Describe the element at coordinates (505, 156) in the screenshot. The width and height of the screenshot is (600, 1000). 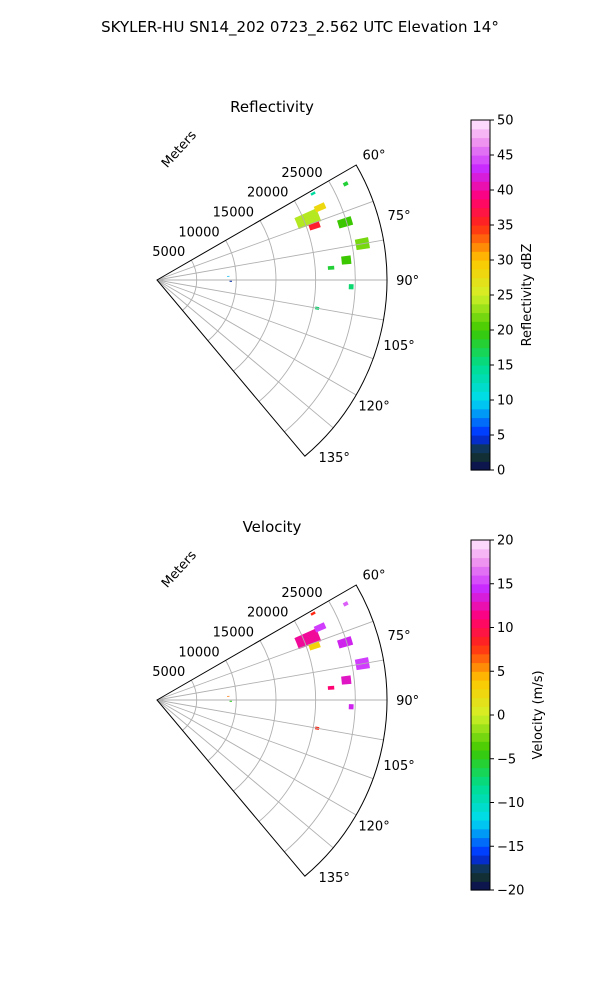
I see `reflectivity-colorbar-tick-label: 45` at that location.